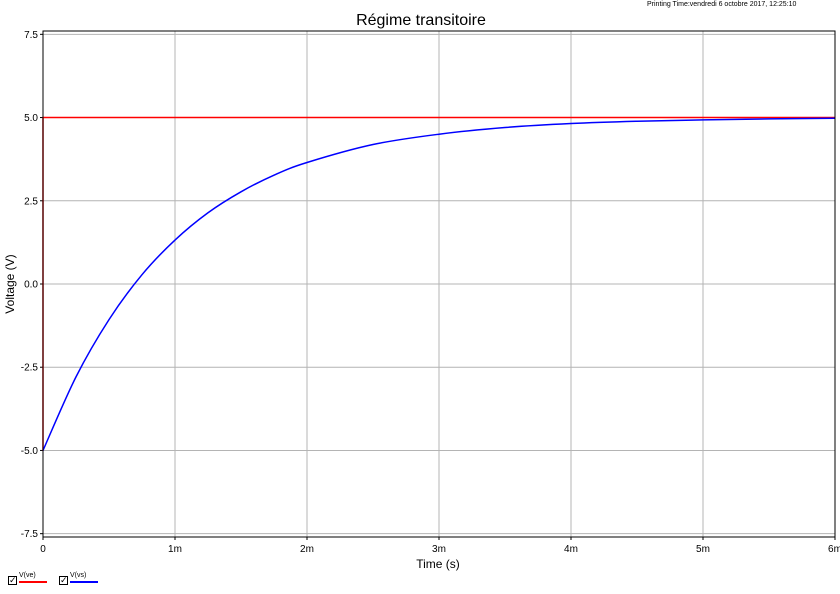 This screenshot has height=594, width=840. I want to click on legend-item-vs: ✓ V(vs), so click(89, 580).